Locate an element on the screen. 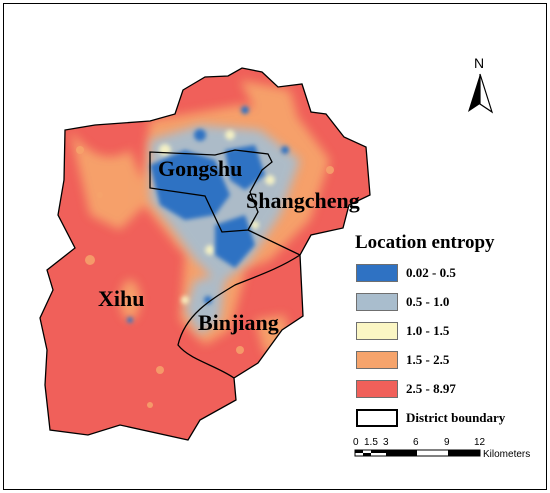 This screenshot has height=493, width=550. legend-label: 1.0 - 1.5 is located at coordinates (428, 330).